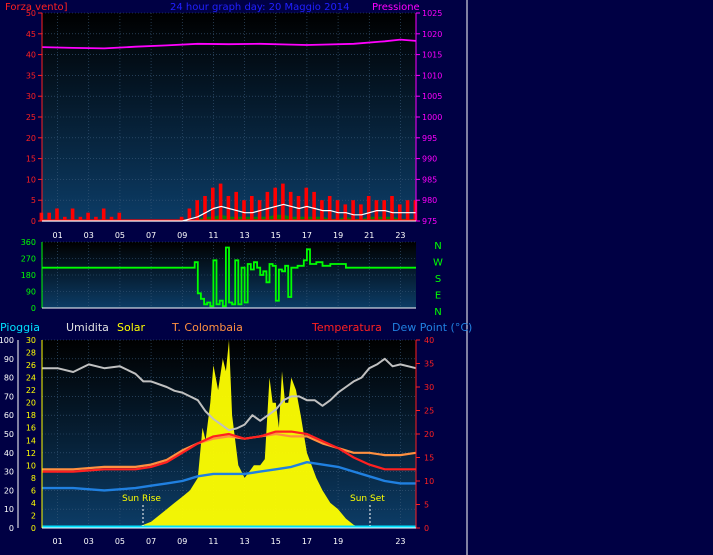 The width and height of the screenshot is (713, 555). I want to click on temp-tick-label: 10, so click(429, 481).